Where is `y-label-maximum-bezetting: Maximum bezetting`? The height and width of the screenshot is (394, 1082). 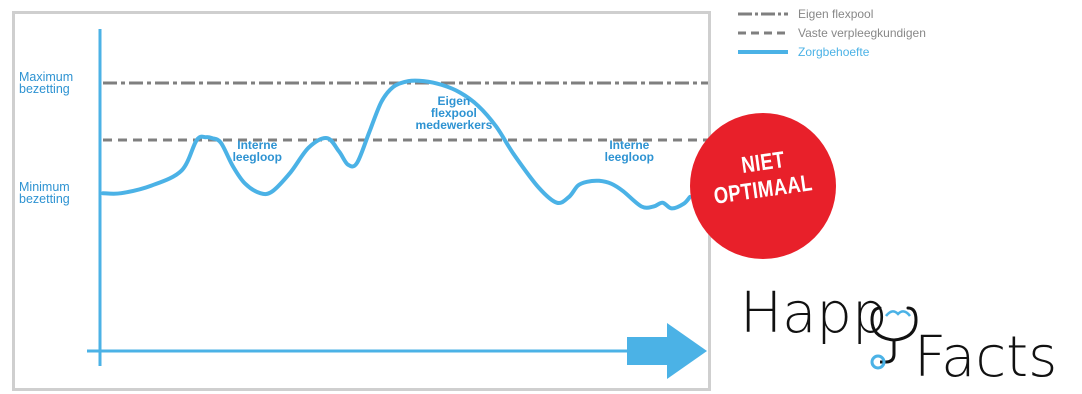 y-label-maximum-bezetting: Maximum bezetting is located at coordinates (59, 83).